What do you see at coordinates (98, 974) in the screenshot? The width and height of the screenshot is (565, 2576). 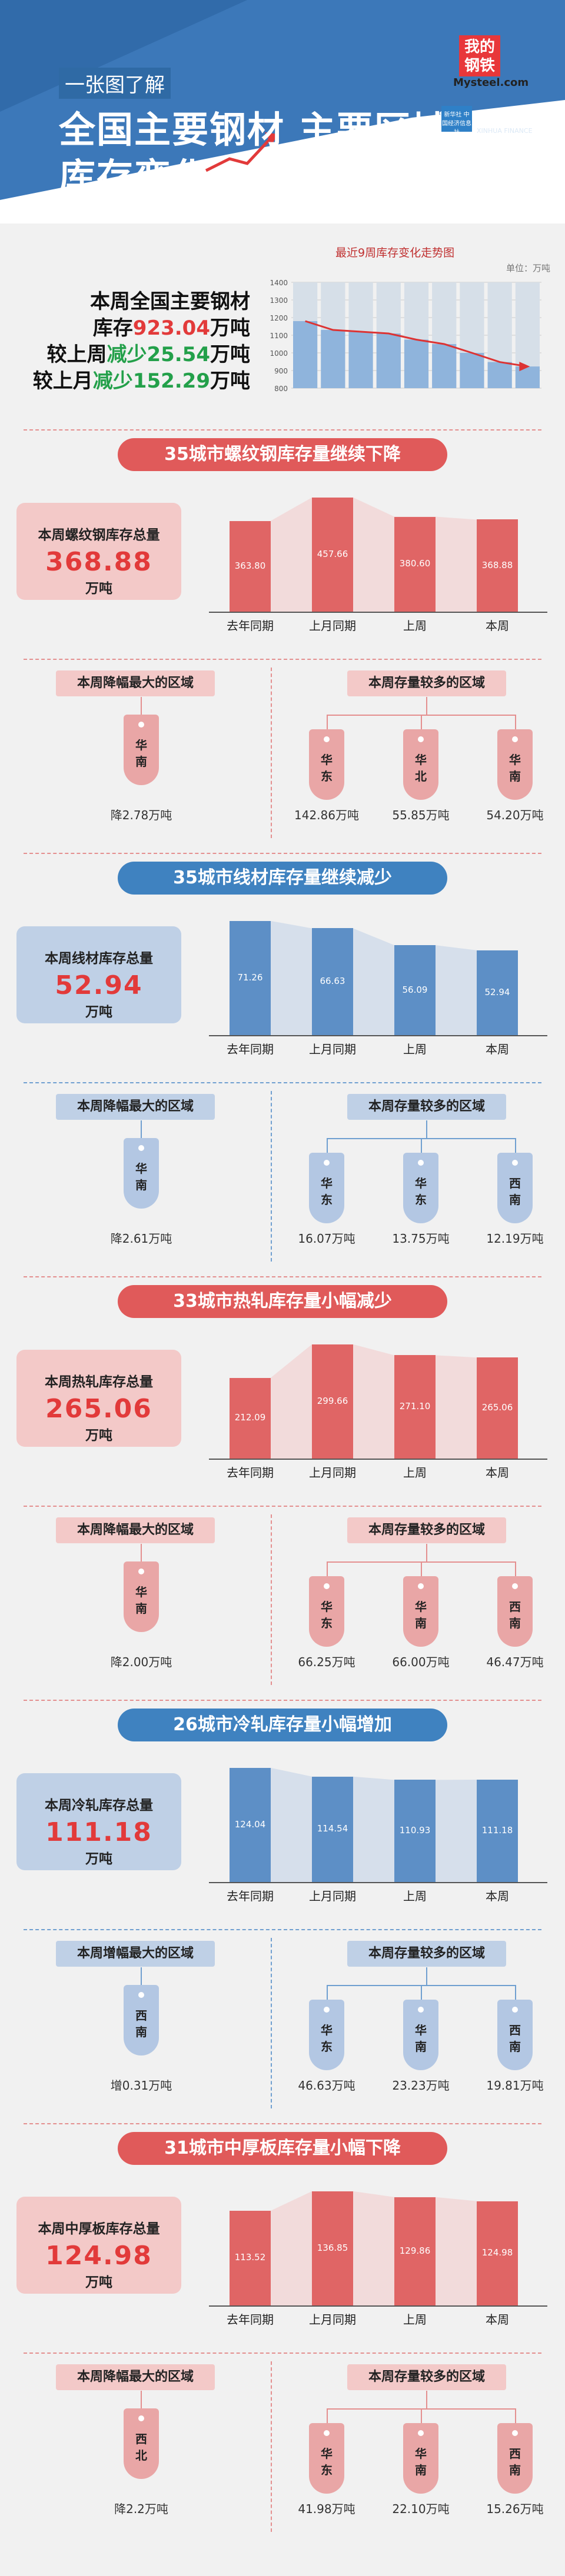 I see `total-box: 本周线材库存总量 52.94 万吨` at bounding box center [98, 974].